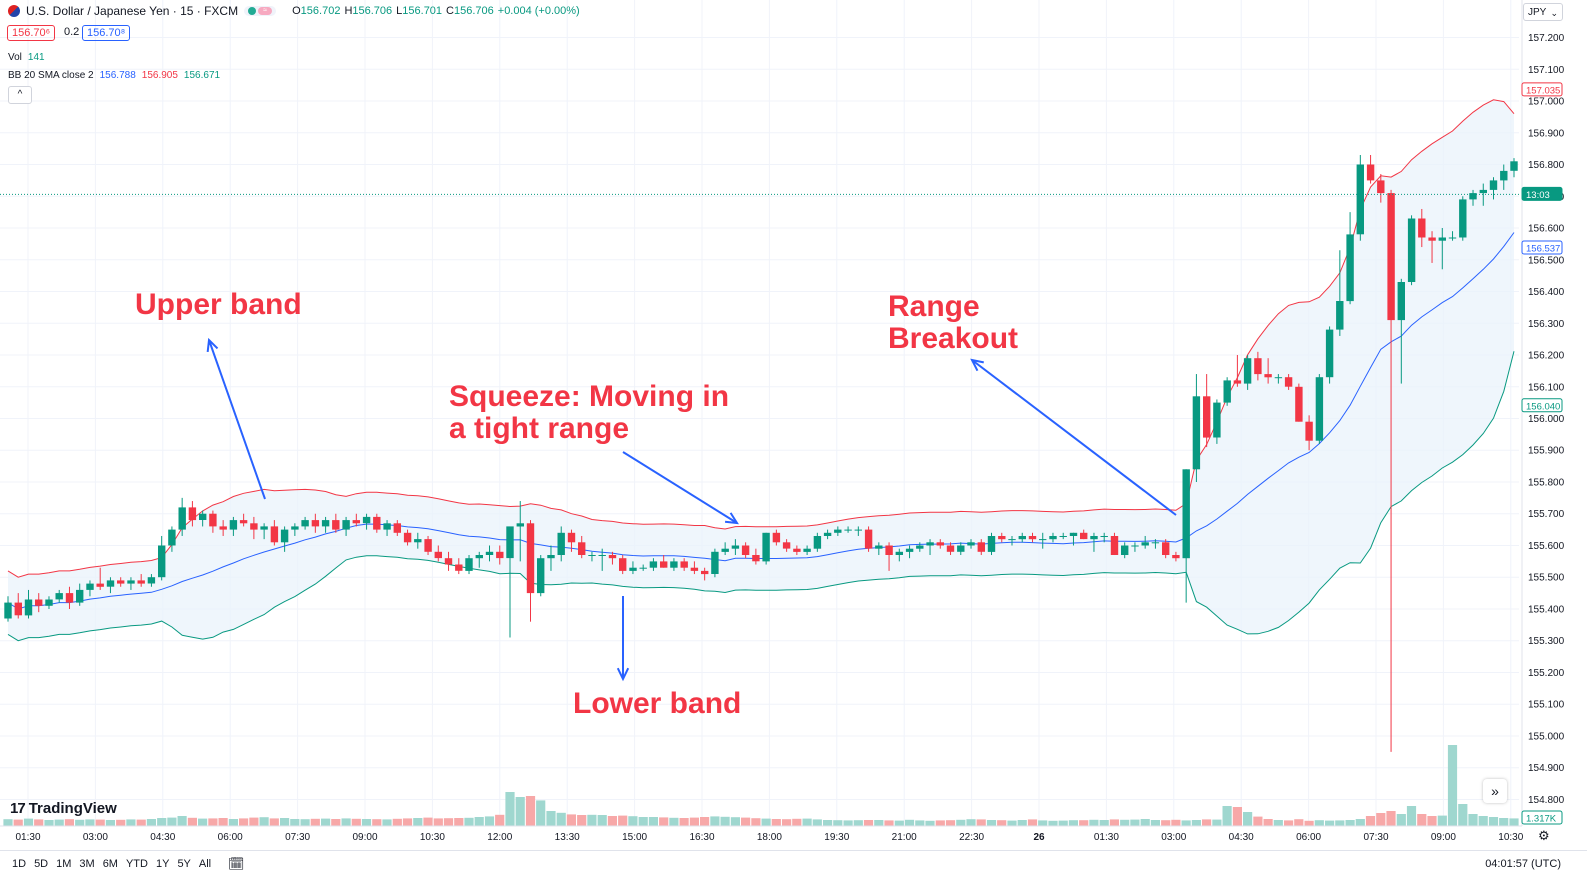 The height and width of the screenshot is (888, 1587). I want to click on market-status-pill: ≈, so click(260, 11).